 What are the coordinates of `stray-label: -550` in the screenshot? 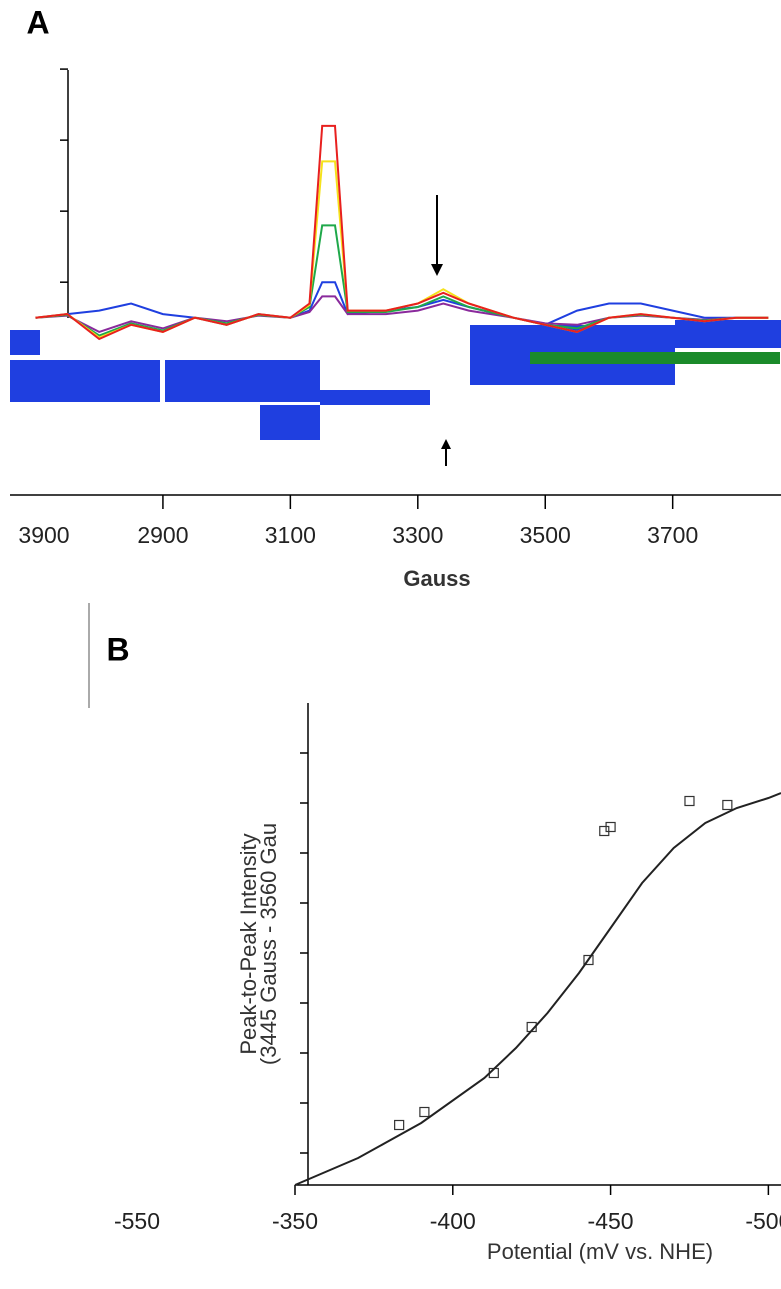 It's located at (137, 1221).